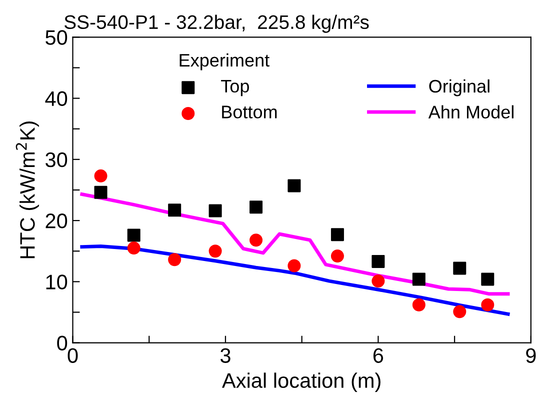 Image resolution: width=539 pixels, height=413 pixels. What do you see at coordinates (459, 87) in the screenshot?
I see `legend-label: Original` at bounding box center [459, 87].